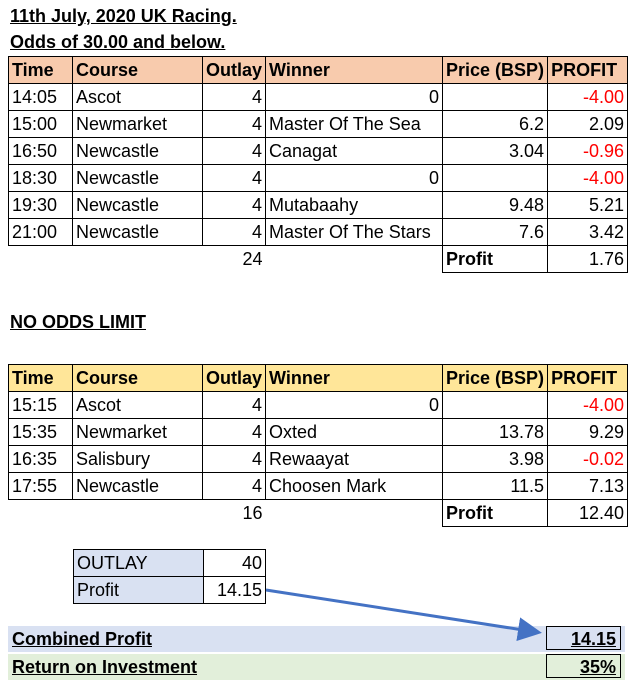 The height and width of the screenshot is (691, 631). What do you see at coordinates (354, 205) in the screenshot?
I see `cell-winner: Mutabaahy` at bounding box center [354, 205].